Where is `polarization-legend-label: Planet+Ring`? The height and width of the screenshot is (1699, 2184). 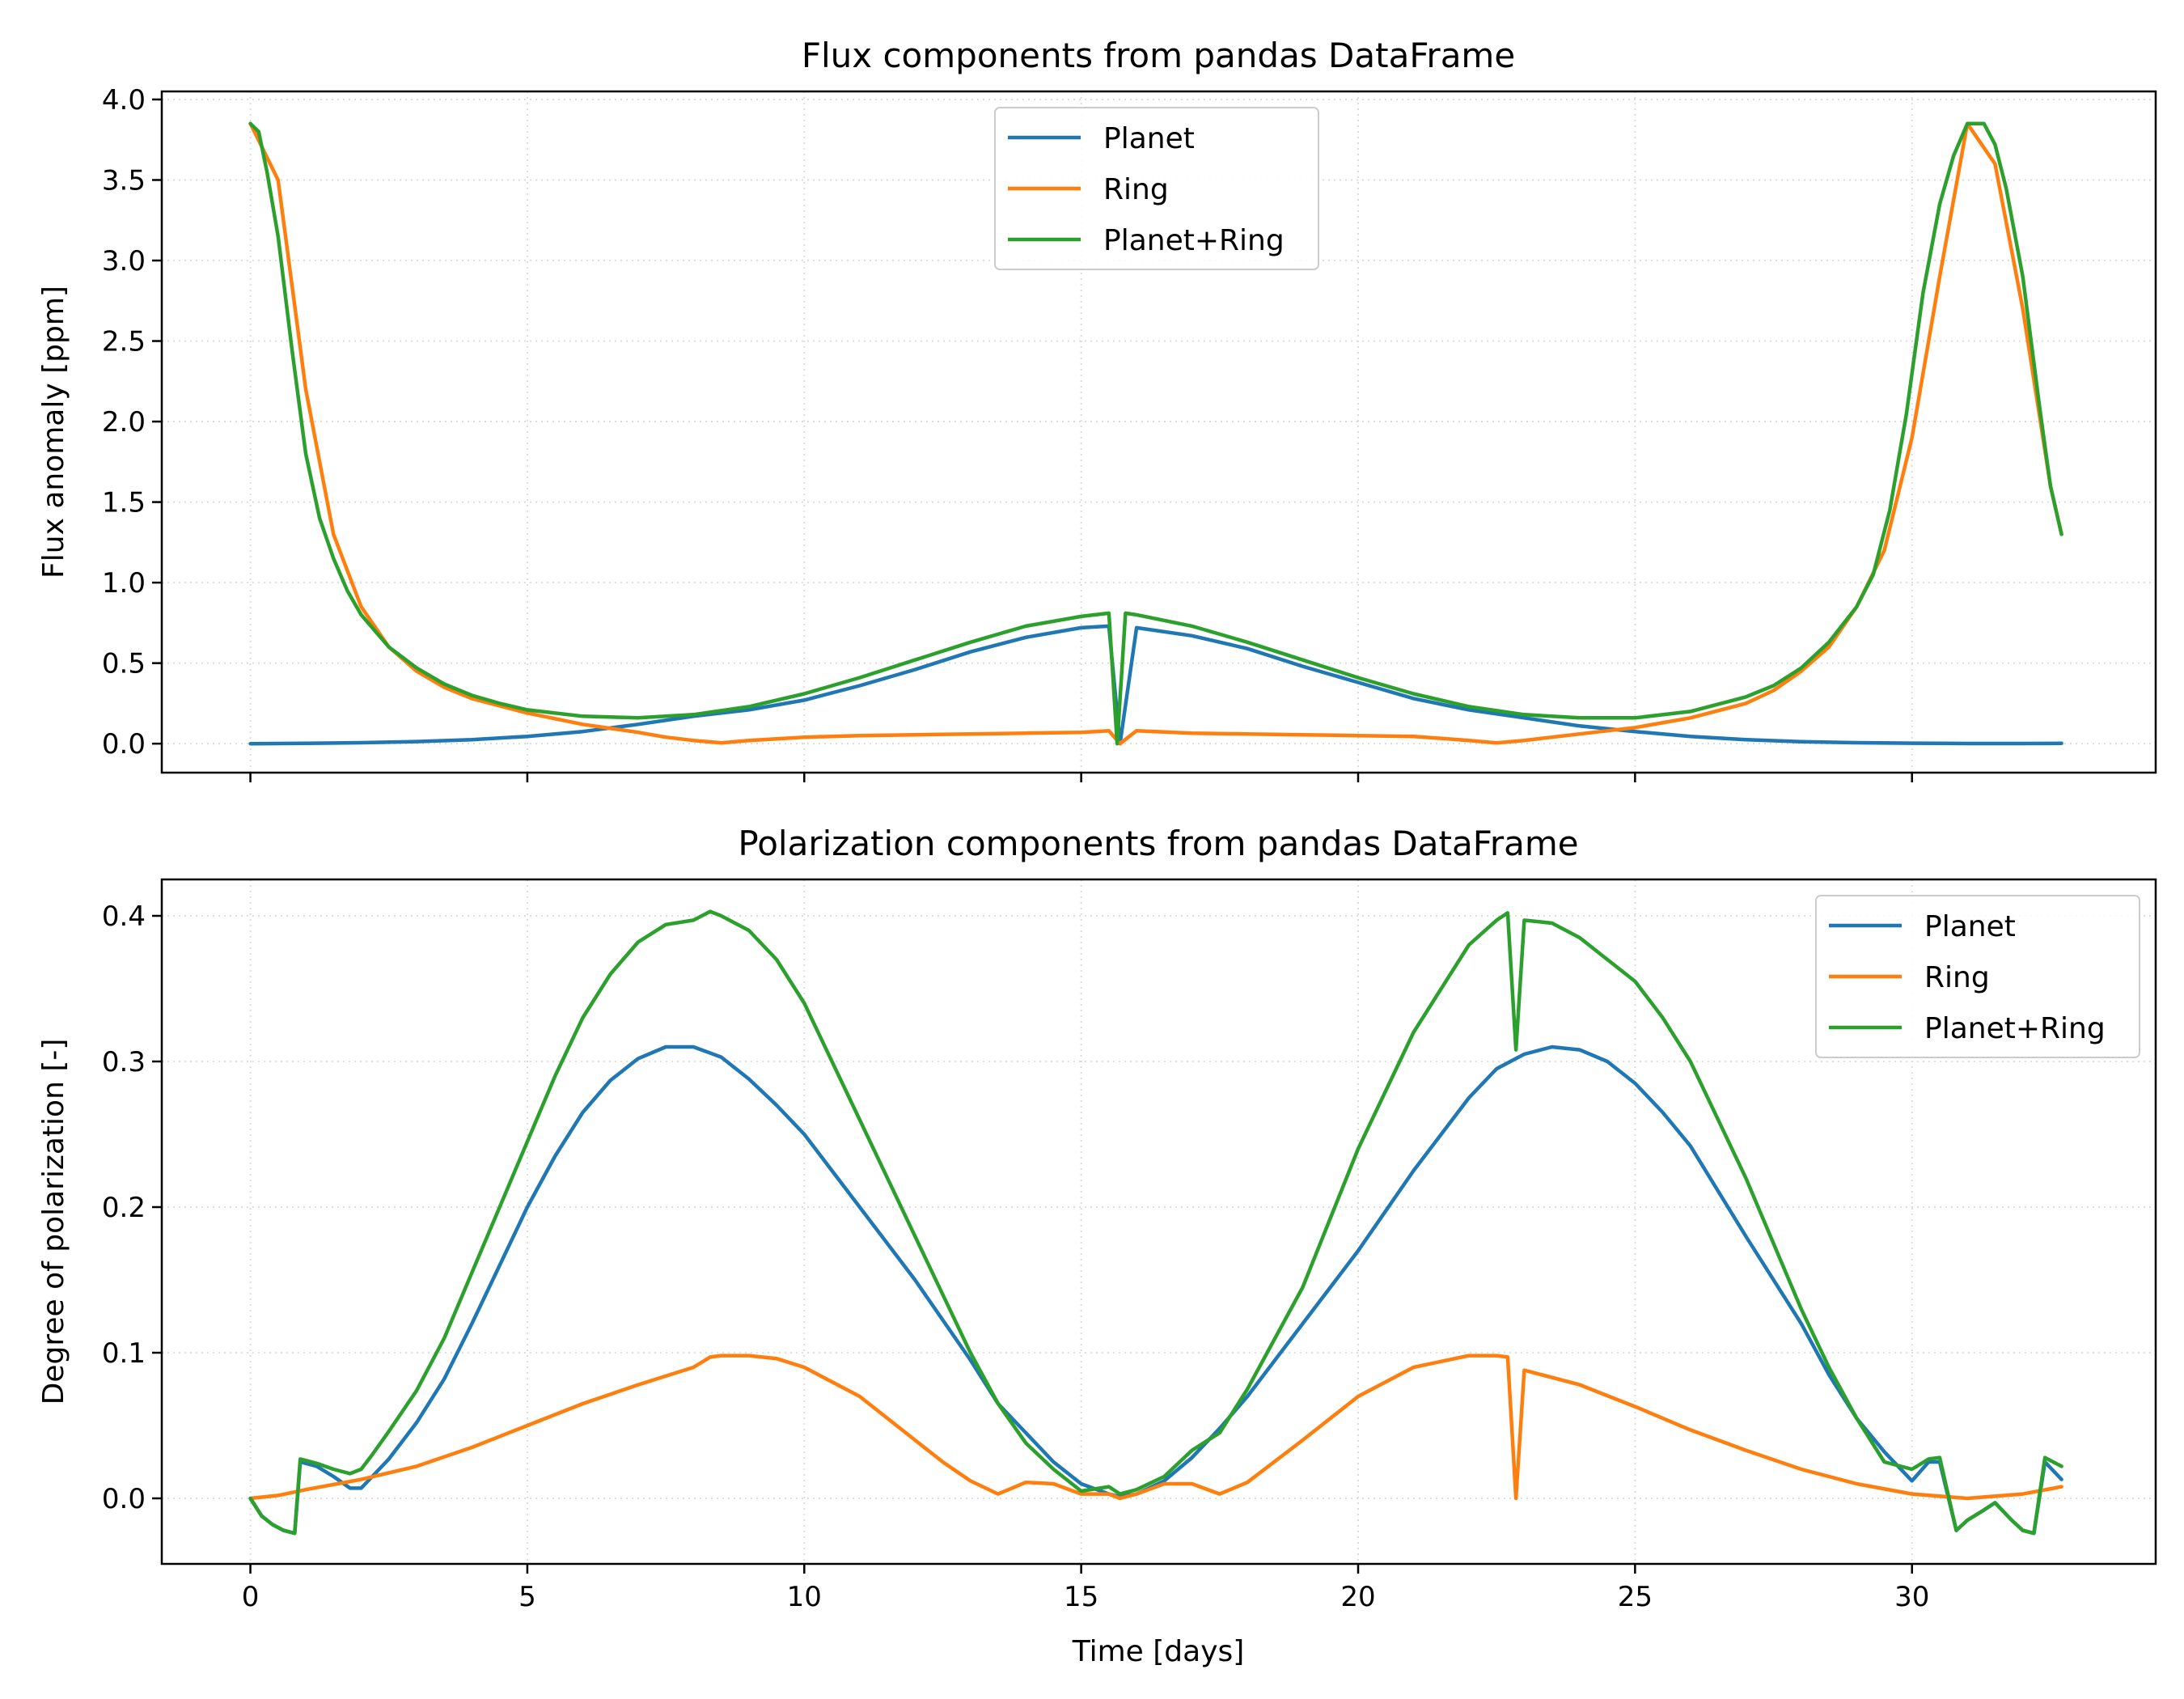 polarization-legend-label: Planet+Ring is located at coordinates (2015, 1028).